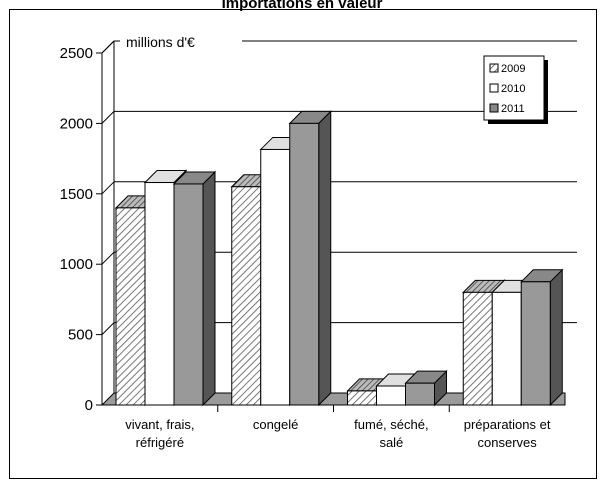  I want to click on unit-label-bg, so click(181, 41).